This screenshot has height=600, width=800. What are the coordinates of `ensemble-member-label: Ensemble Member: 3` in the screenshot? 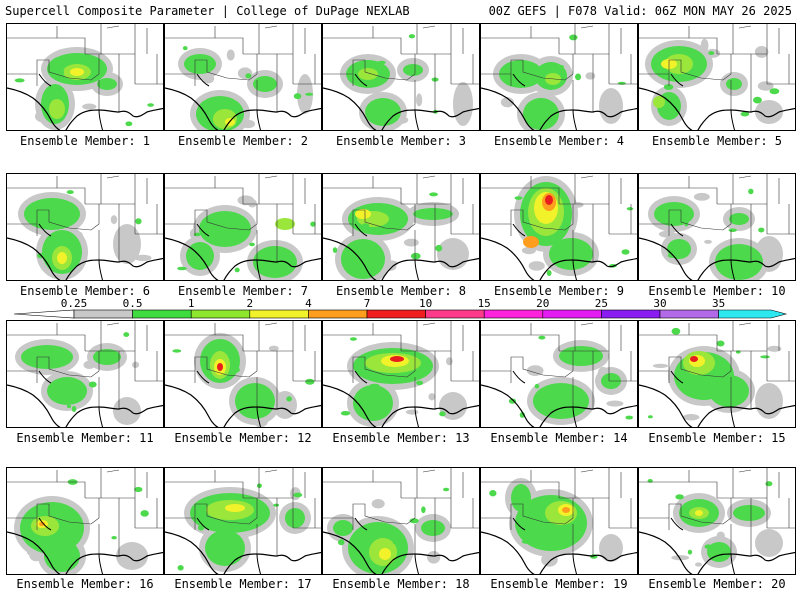 It's located at (401, 141).